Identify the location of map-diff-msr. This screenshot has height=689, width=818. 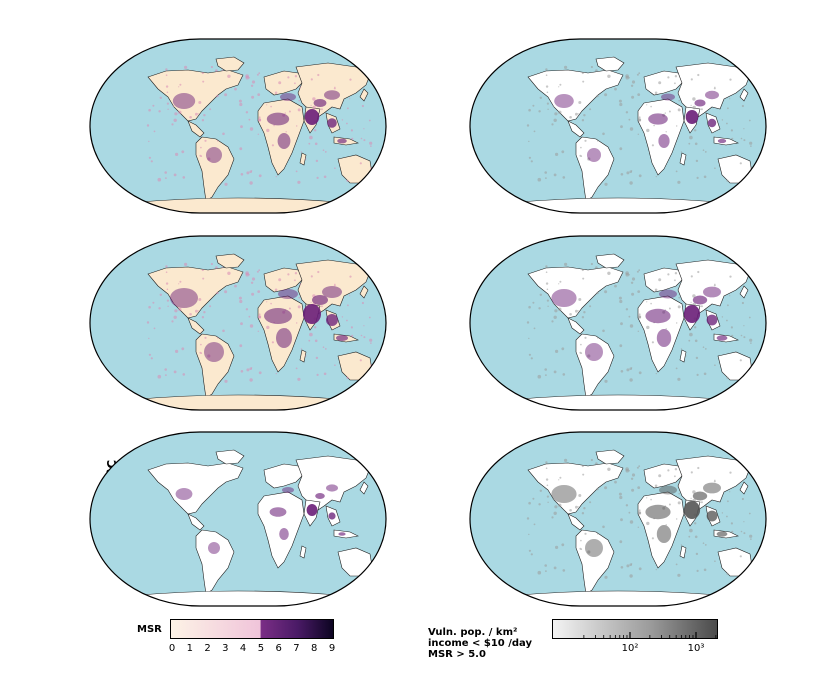
(238, 519).